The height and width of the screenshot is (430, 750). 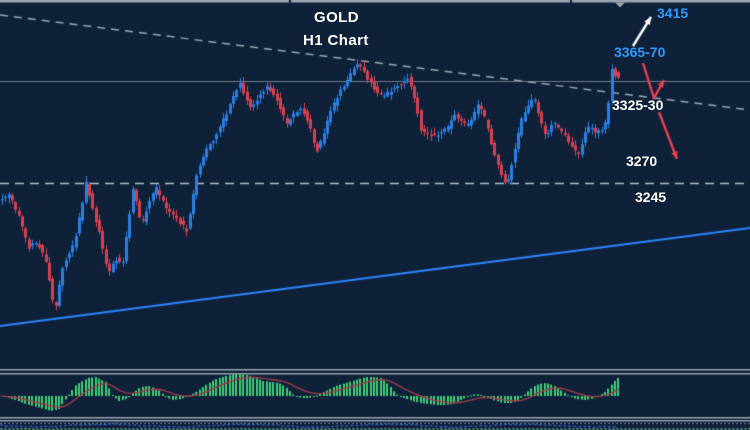 I want to click on support-label-3245: 3245, so click(x=651, y=197).